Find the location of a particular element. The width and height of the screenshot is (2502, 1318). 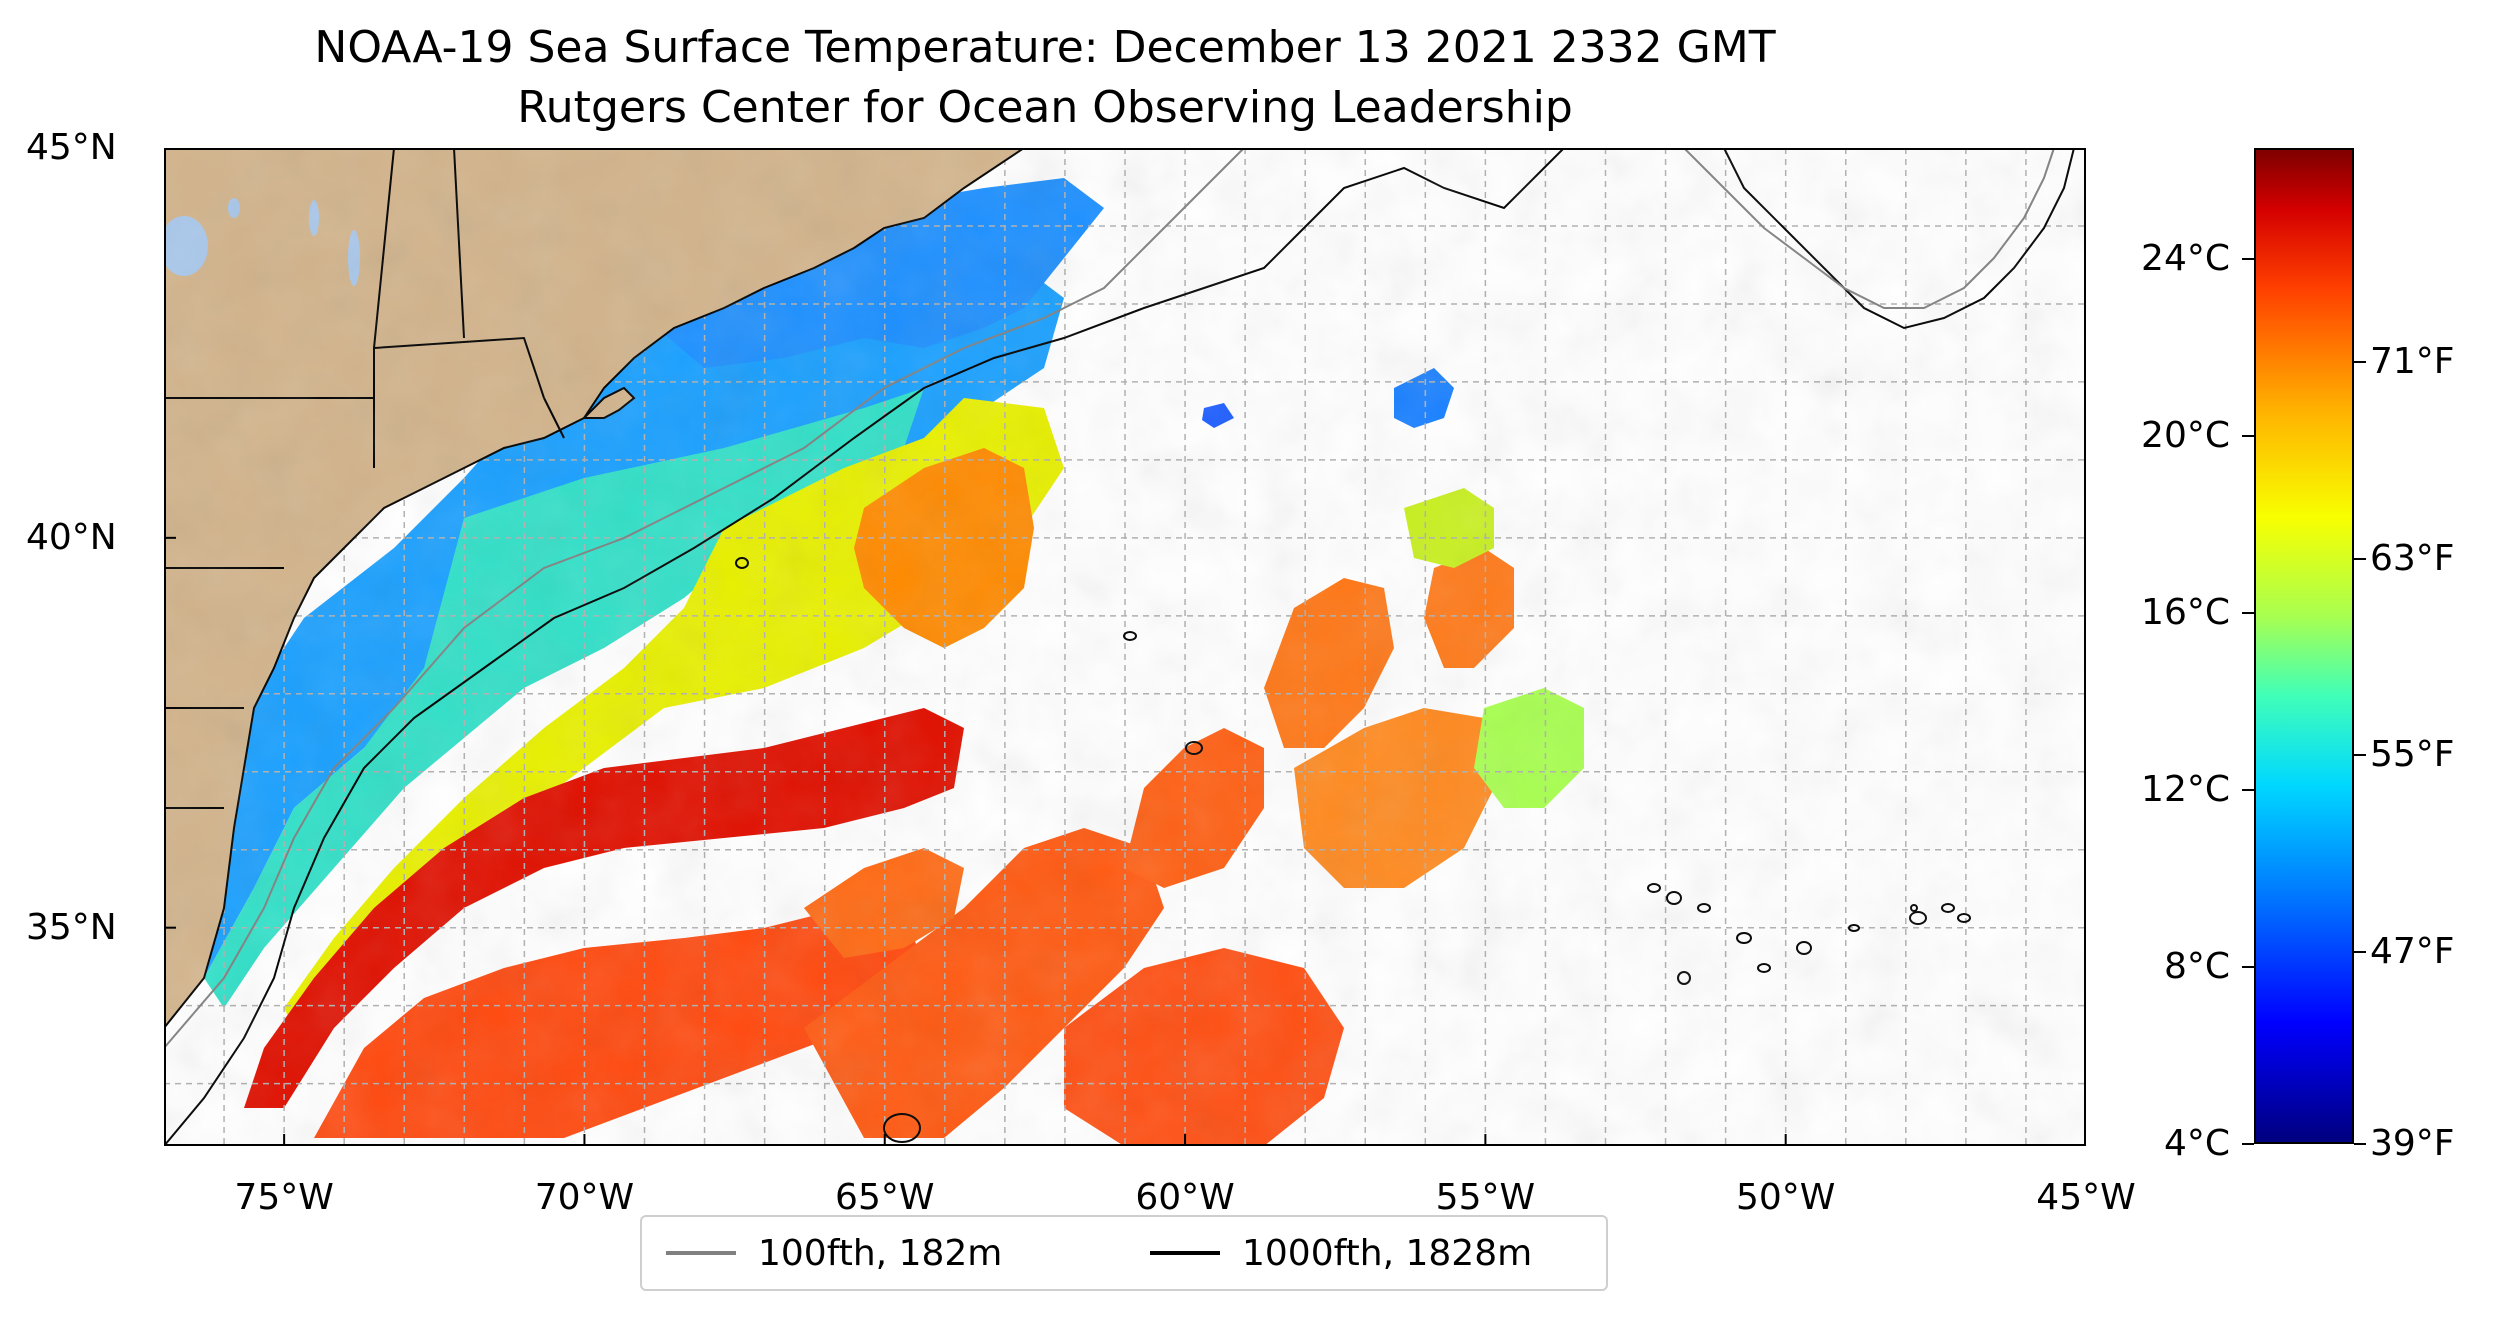

legend-item-100fth: 100fth, 182m is located at coordinates (834, 1253).